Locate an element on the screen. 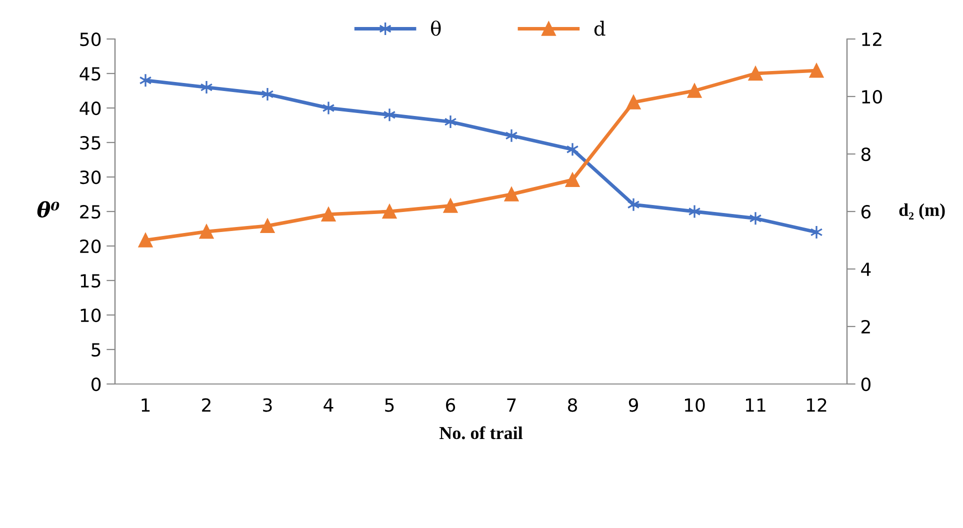  y2-tick-label: 0 is located at coordinates (865, 384).